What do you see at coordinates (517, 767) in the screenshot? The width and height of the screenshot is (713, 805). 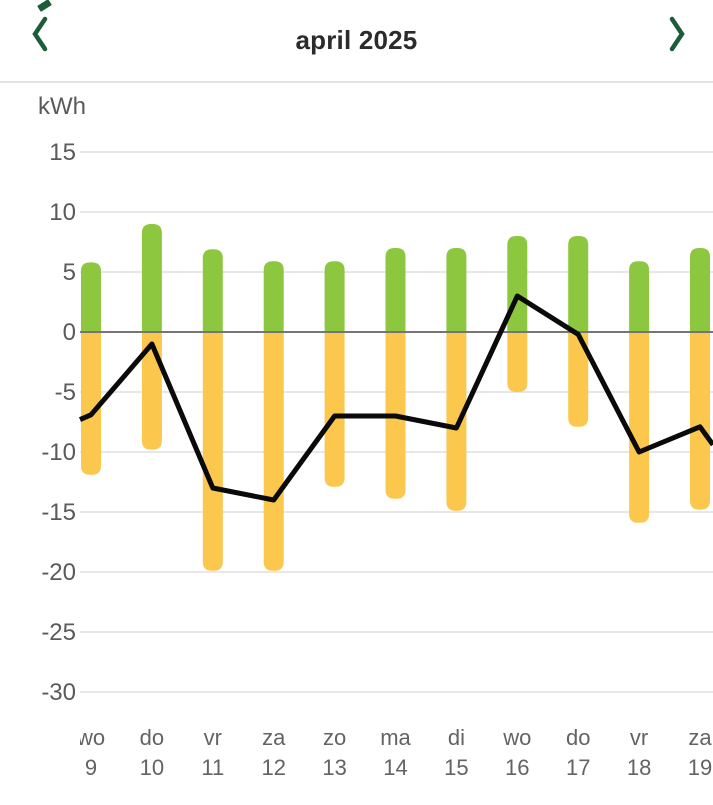 I see `x-label-date: 16` at bounding box center [517, 767].